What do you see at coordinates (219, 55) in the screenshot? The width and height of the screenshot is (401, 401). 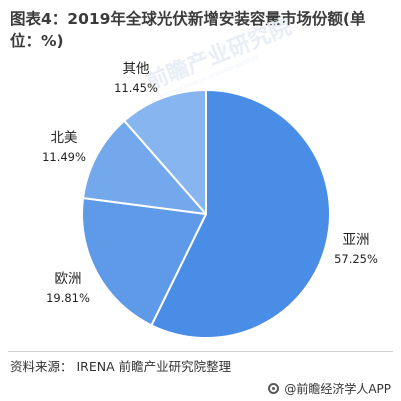 I see `watermark-text: 前瞻产业研究院` at bounding box center [219, 55].